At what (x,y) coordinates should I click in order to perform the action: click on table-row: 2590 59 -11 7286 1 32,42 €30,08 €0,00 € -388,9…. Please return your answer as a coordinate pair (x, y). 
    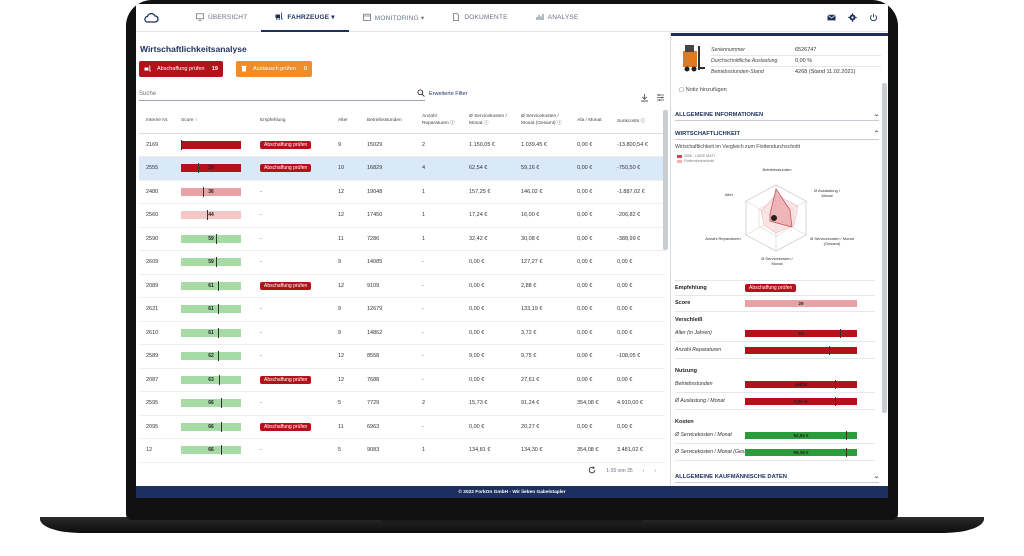
    Looking at the image, I should click on (402, 239).